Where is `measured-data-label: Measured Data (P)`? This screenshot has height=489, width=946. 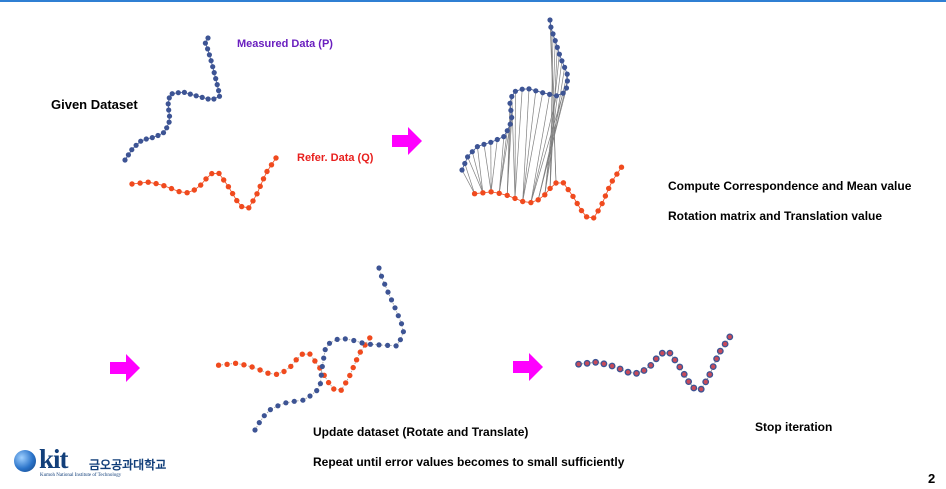 measured-data-label: Measured Data (P) is located at coordinates (285, 44).